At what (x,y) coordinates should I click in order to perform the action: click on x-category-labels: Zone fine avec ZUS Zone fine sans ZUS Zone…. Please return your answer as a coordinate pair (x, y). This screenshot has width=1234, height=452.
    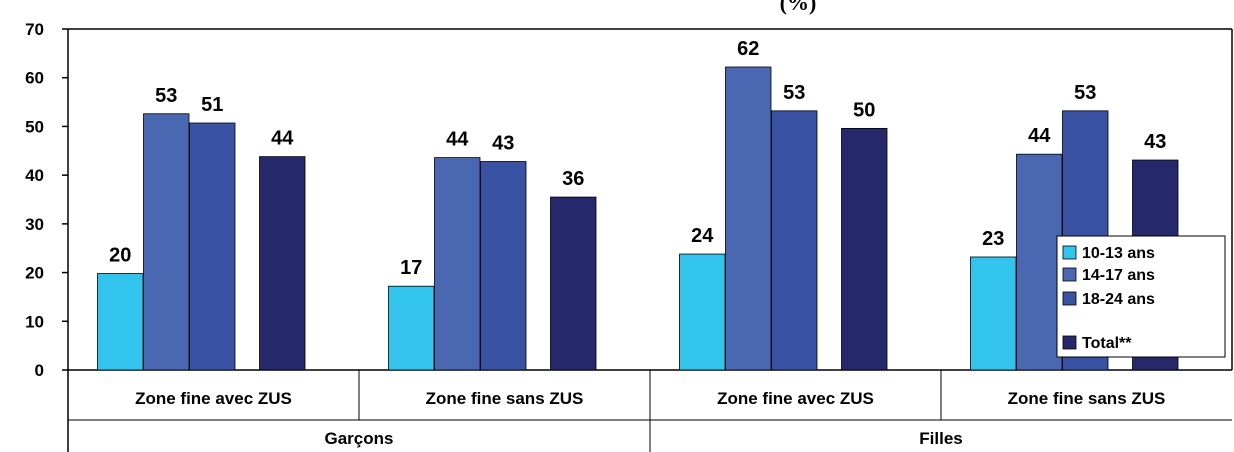
    Looking at the image, I should click on (650, 418).